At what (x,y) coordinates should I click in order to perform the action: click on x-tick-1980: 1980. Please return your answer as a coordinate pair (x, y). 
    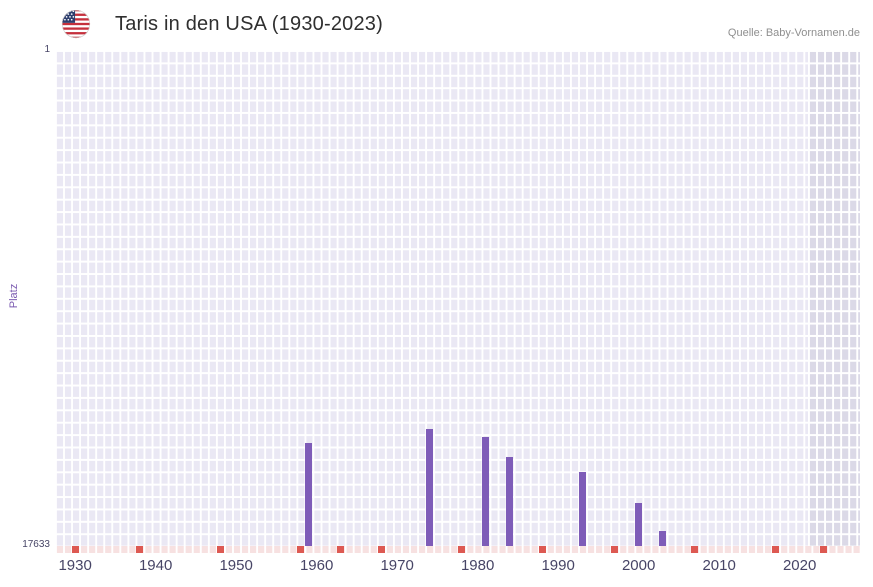
    Looking at the image, I should click on (477, 565).